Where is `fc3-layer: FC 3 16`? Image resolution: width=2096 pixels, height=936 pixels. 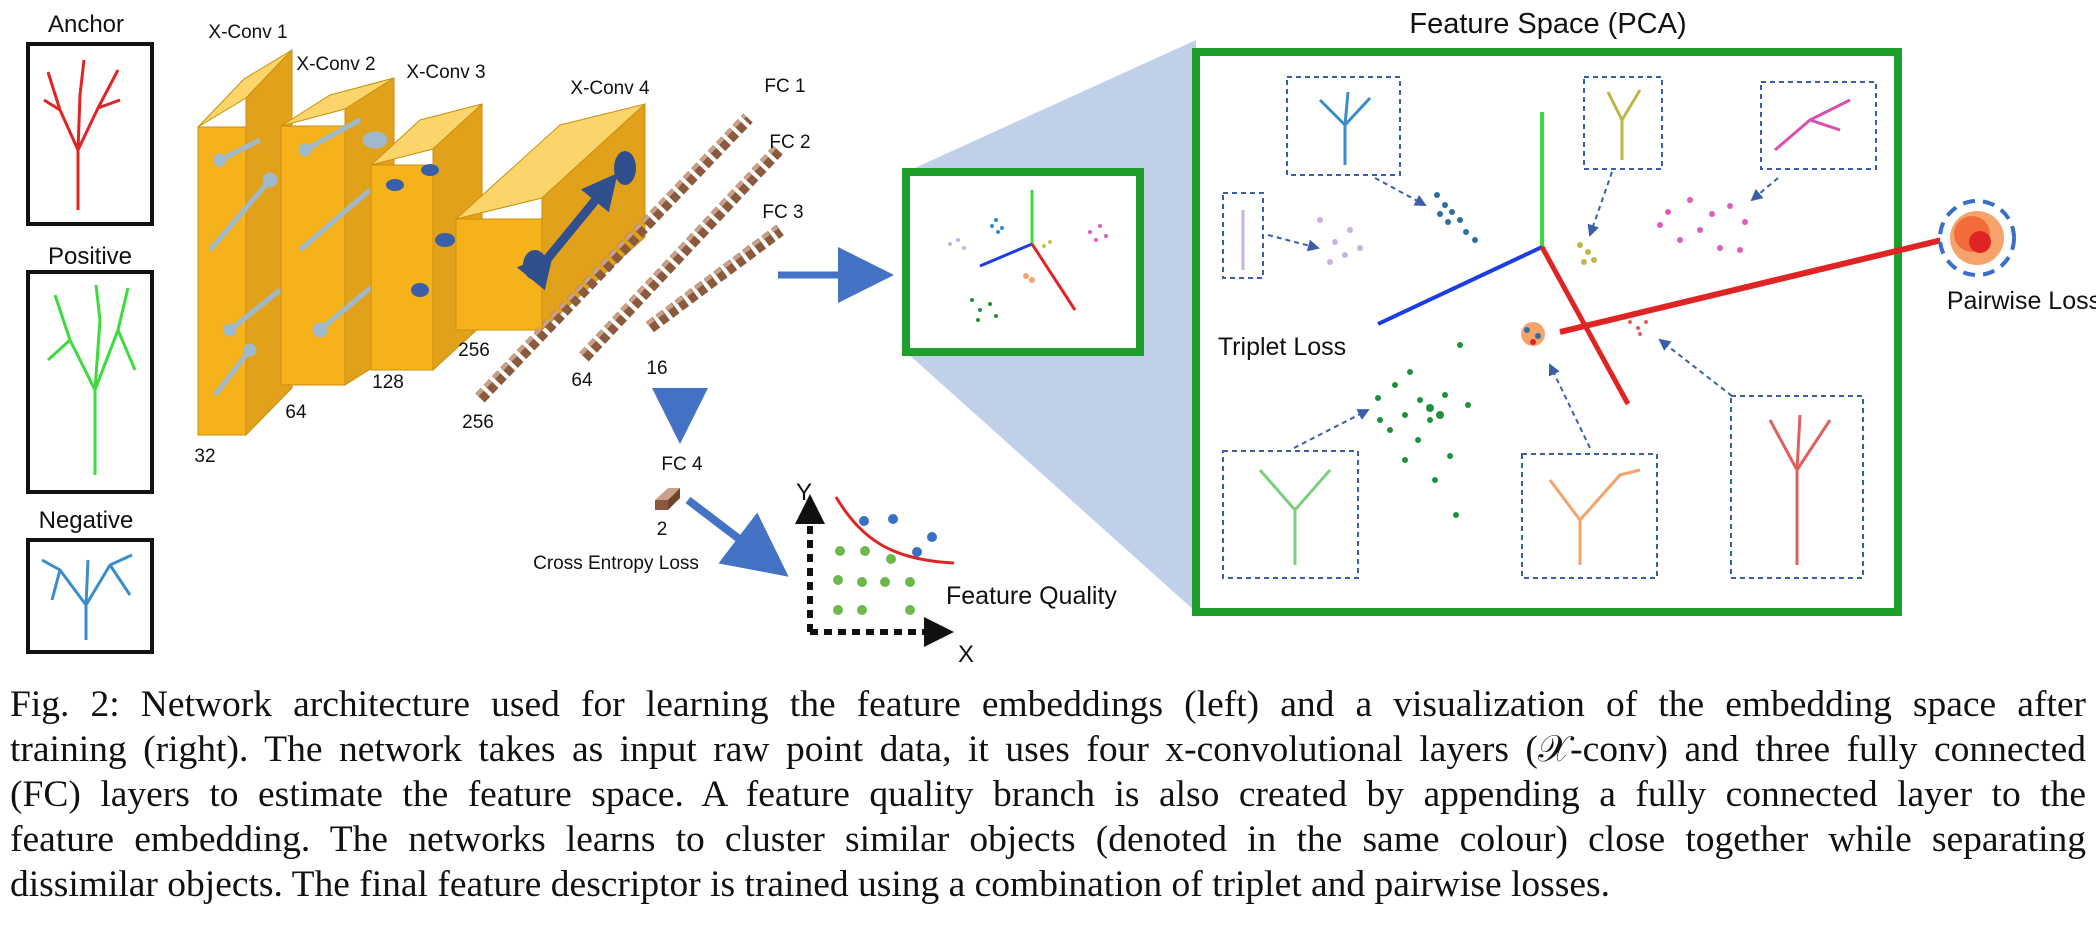 fc3-layer: FC 3 16 is located at coordinates (724, 290).